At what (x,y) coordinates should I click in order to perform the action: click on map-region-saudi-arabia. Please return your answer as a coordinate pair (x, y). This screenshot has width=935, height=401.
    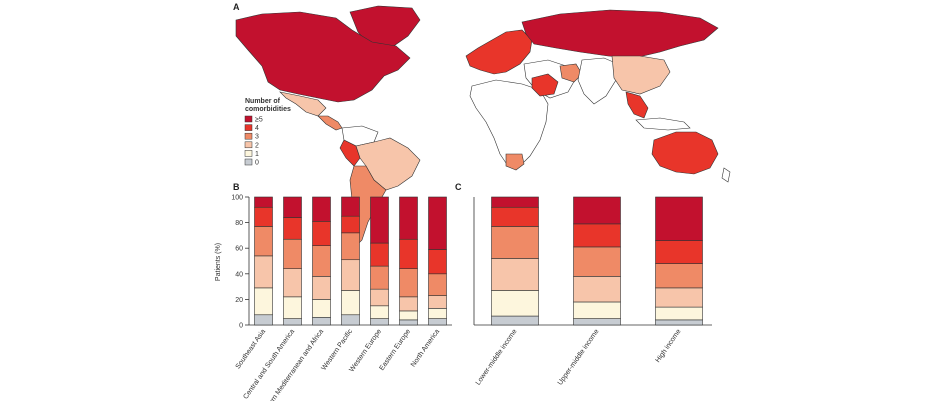
    Looking at the image, I should click on (545, 85).